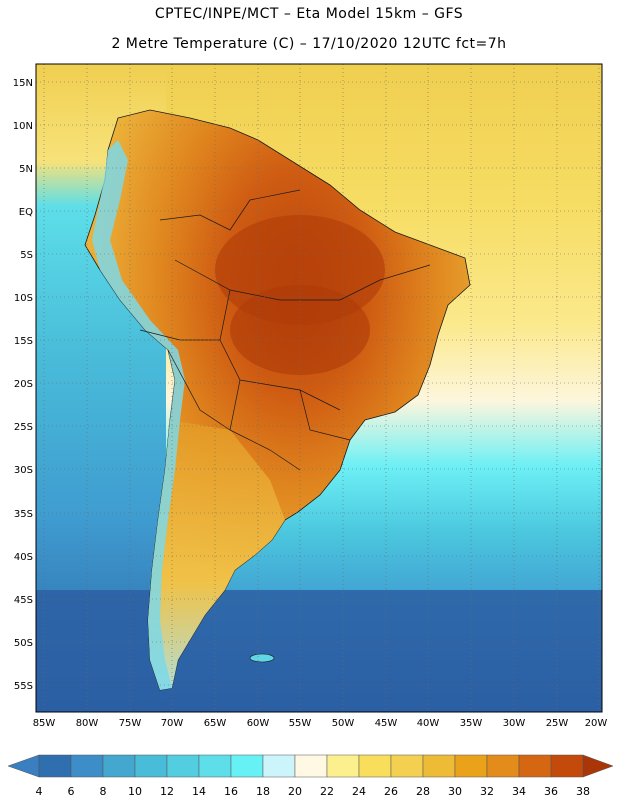 This screenshot has height=800, width=618. What do you see at coordinates (300, 330) in the screenshot?
I see `hot-core-mato-grosso` at bounding box center [300, 330].